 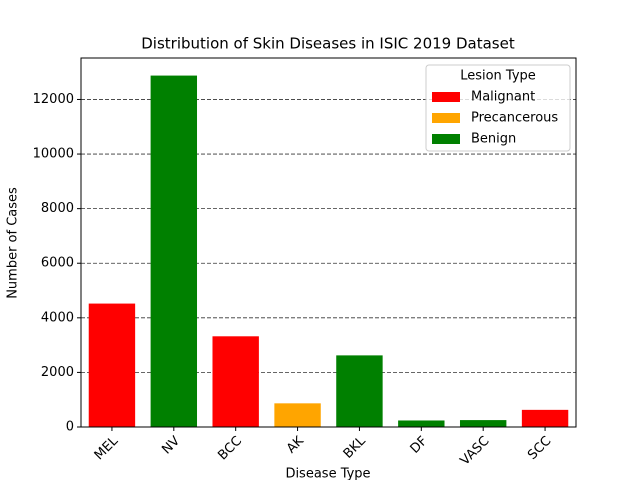 What do you see at coordinates (70, 427) in the screenshot?
I see `y-tick-label: 0` at bounding box center [70, 427].